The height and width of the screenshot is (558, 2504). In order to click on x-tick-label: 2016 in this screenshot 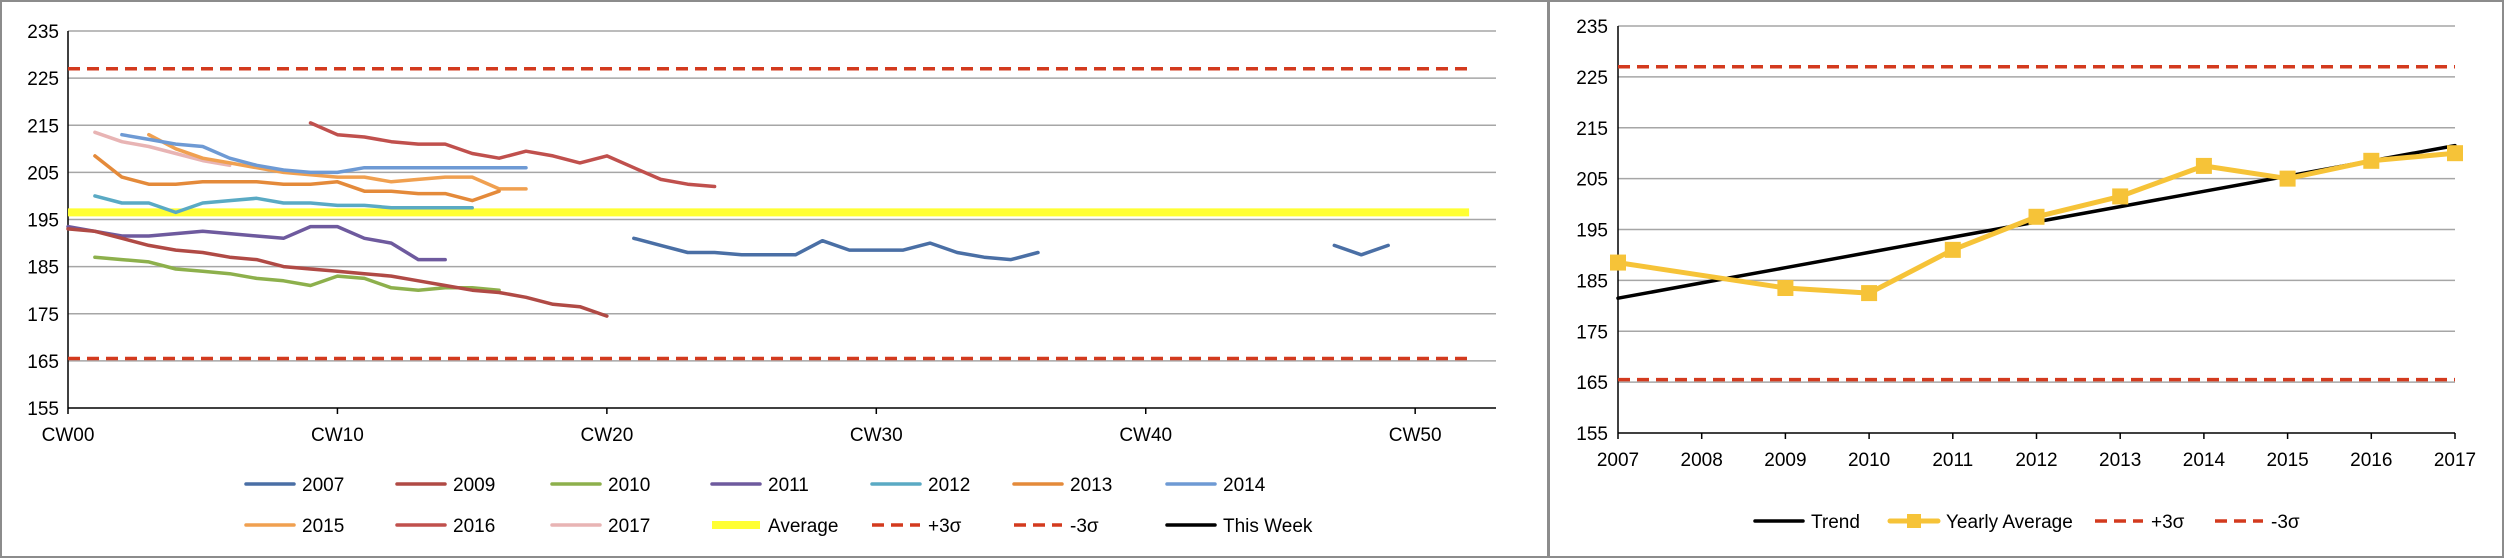, I will do `click(2371, 460)`.